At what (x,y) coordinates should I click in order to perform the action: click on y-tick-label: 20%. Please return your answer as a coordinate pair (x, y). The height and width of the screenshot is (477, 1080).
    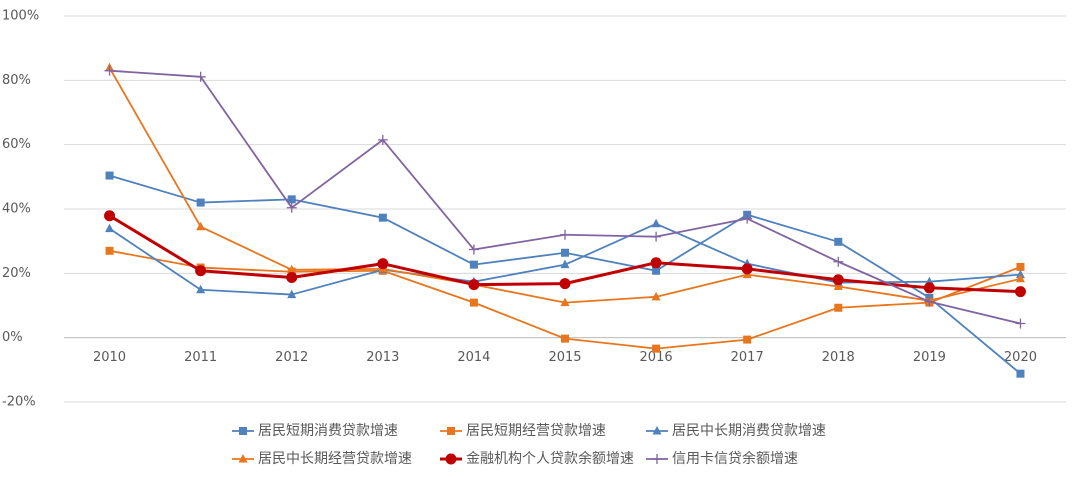
    Looking at the image, I should click on (16, 273).